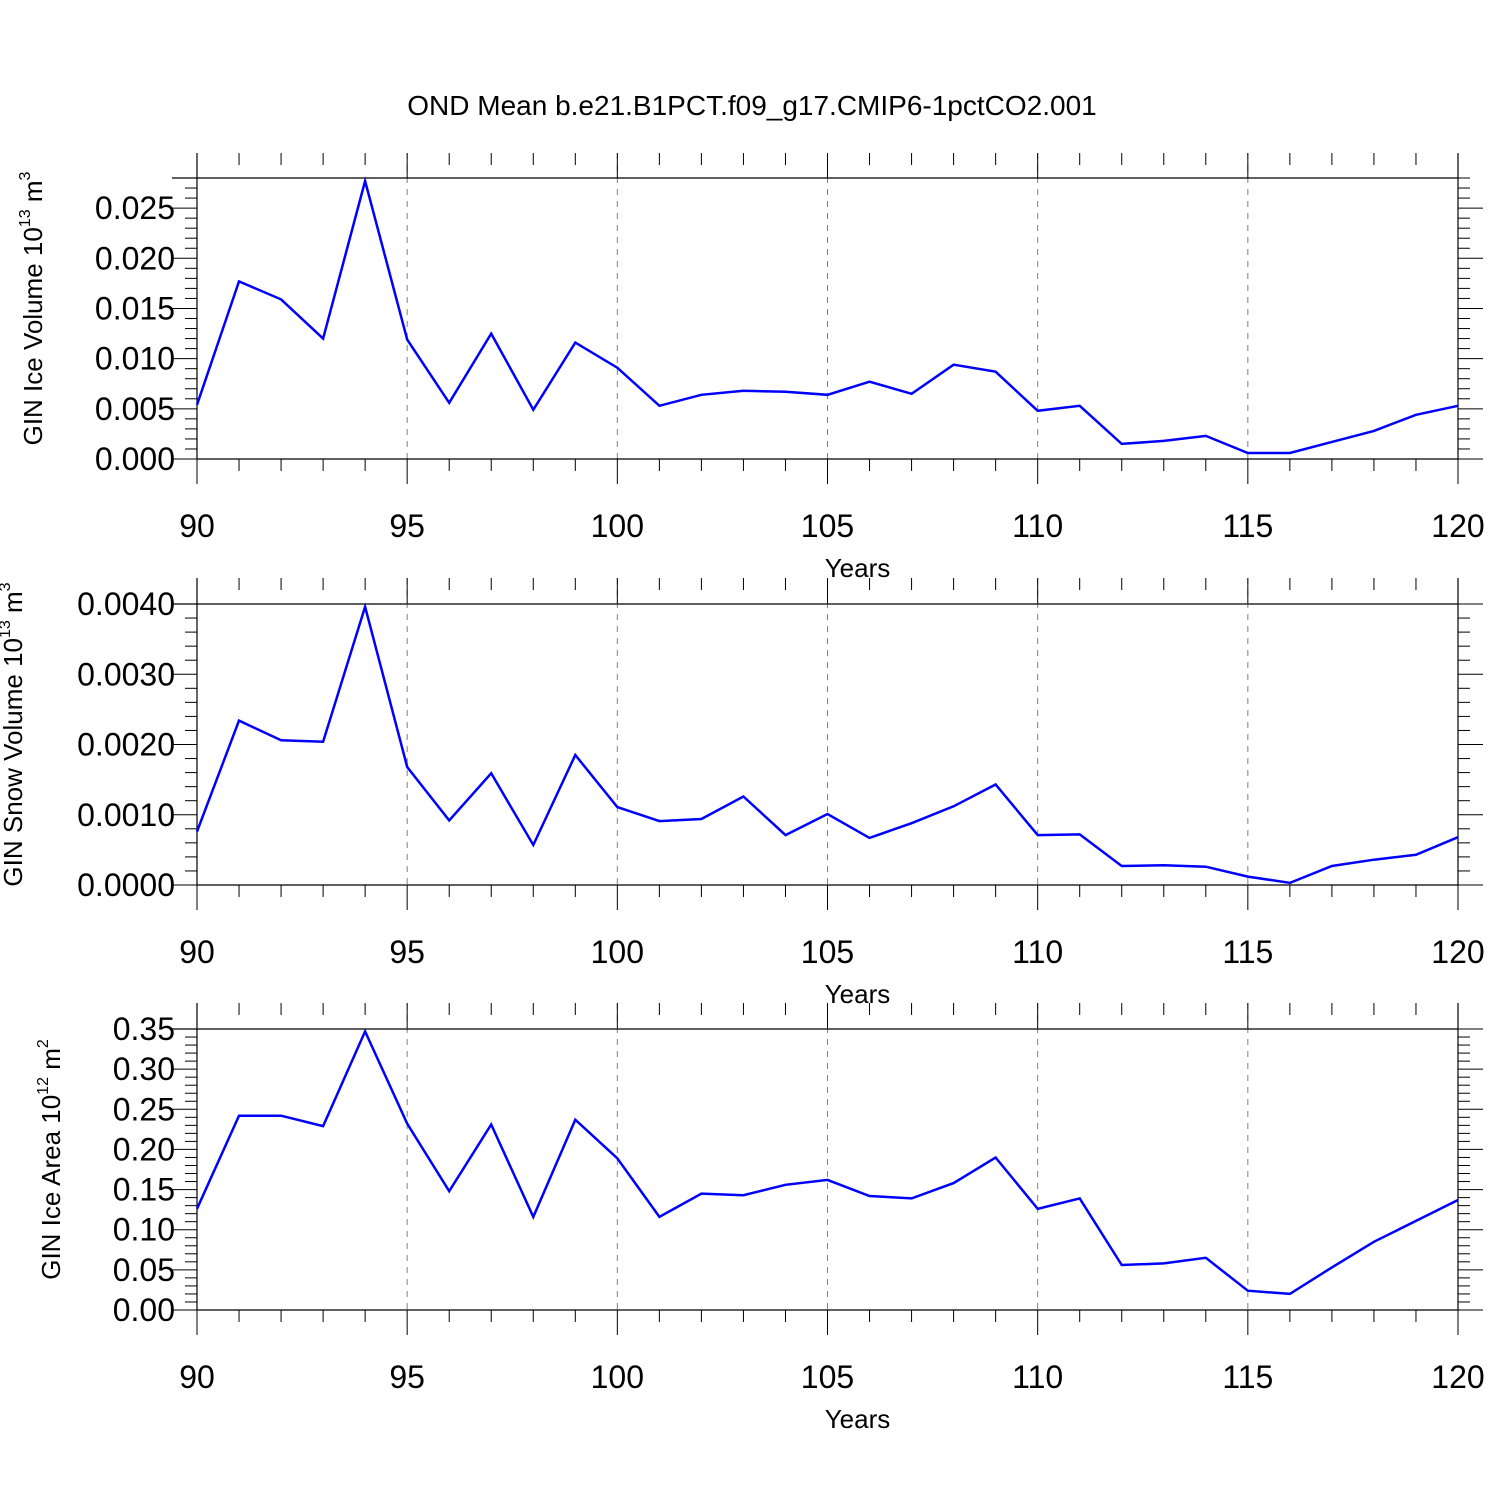 The height and width of the screenshot is (1500, 1500). What do you see at coordinates (135, 459) in the screenshot?
I see `y-tick-label: 0.000` at bounding box center [135, 459].